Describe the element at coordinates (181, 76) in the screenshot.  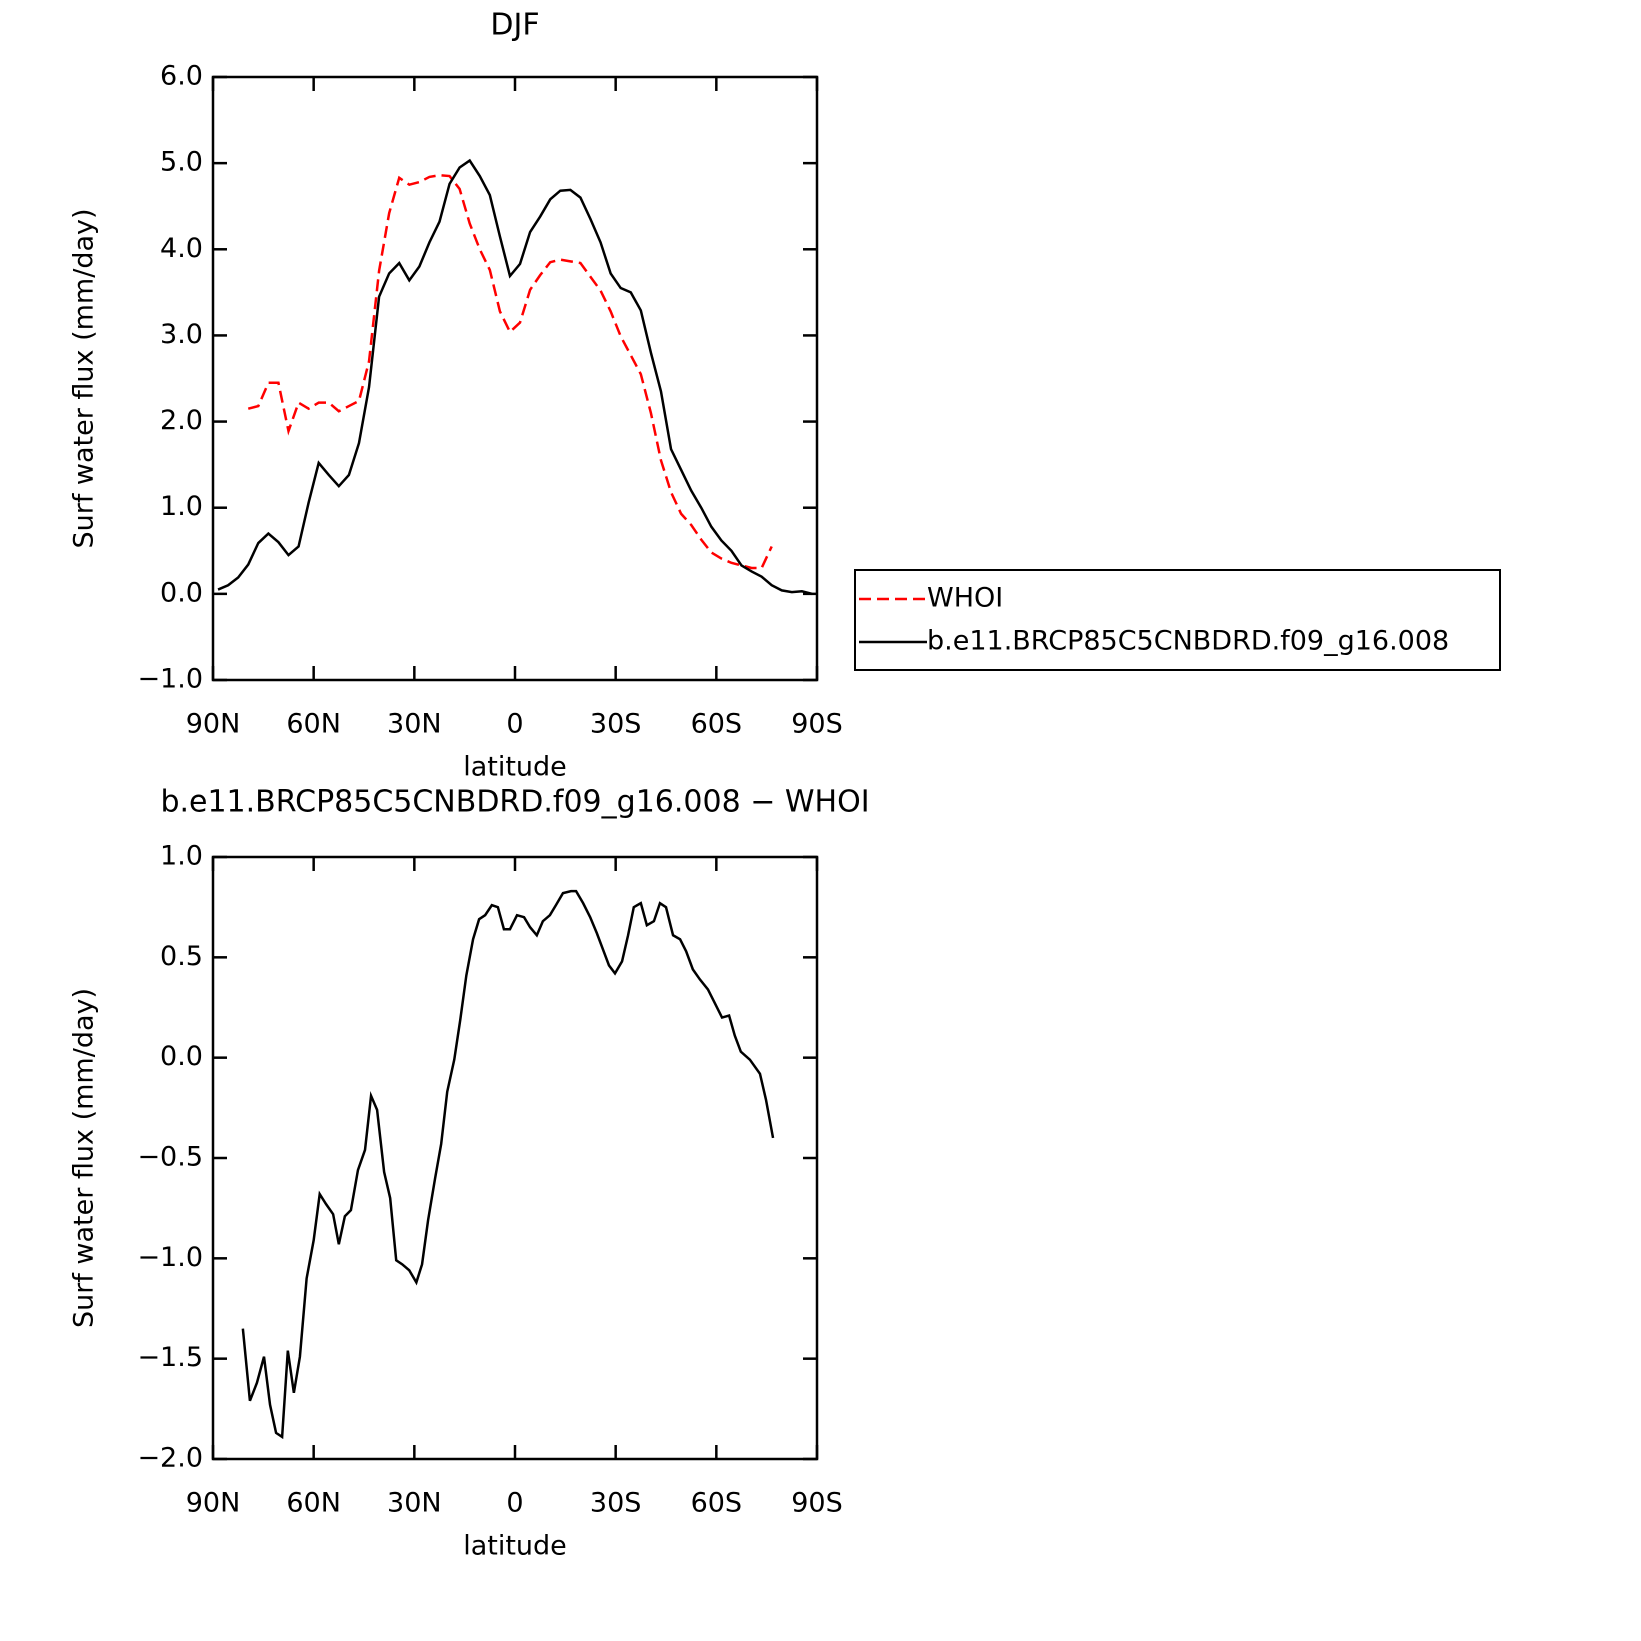
I see `y-tick-label: 6.0` at that location.